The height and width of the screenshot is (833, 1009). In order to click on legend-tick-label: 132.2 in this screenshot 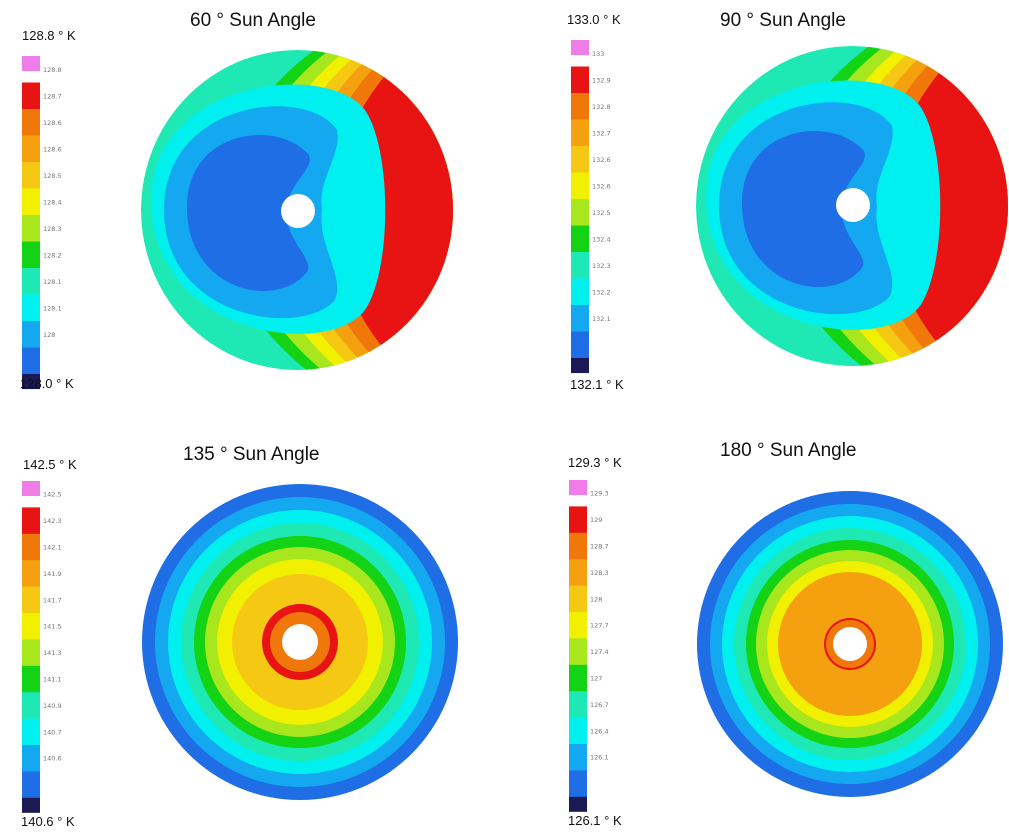, I will do `click(601, 292)`.